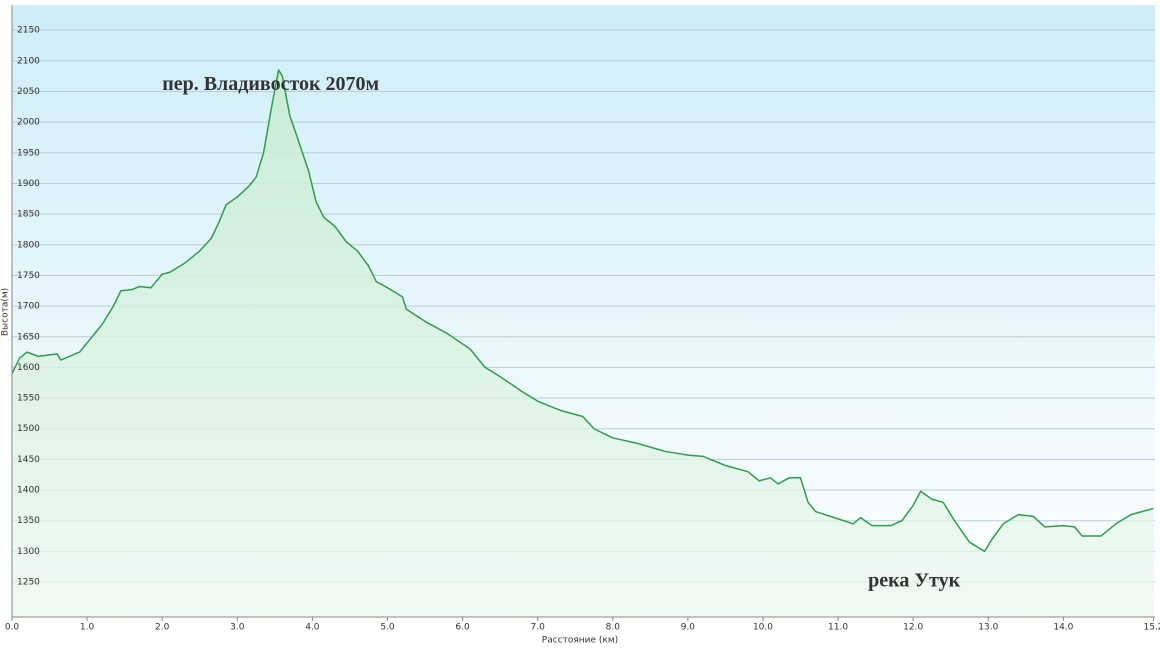 This screenshot has height=652, width=1160. What do you see at coordinates (1063, 628) in the screenshot?
I see `x-tick-label: 14.0` at bounding box center [1063, 628].